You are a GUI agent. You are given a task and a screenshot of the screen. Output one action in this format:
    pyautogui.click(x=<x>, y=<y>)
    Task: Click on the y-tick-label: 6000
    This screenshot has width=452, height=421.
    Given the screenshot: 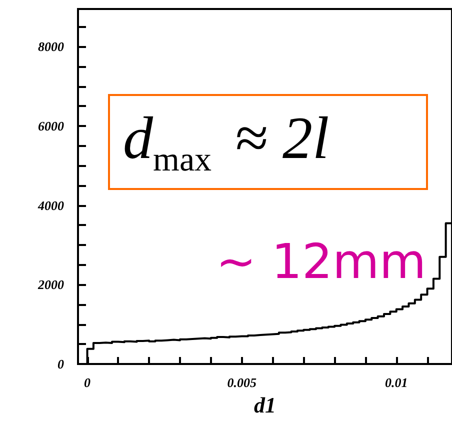 What is the action you would take?
    pyautogui.click(x=51, y=126)
    